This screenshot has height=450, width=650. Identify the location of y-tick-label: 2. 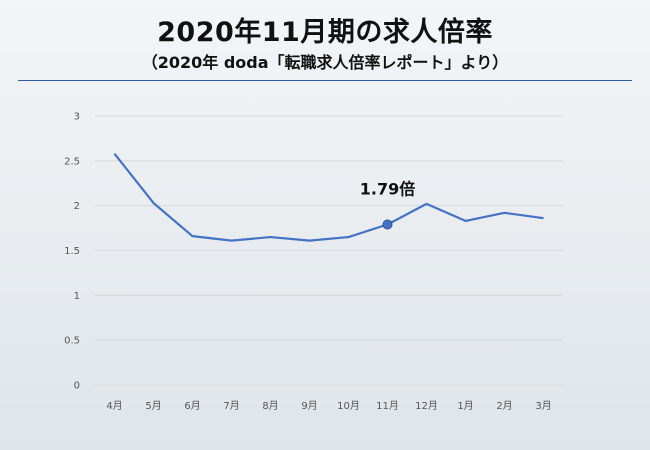
(77, 206).